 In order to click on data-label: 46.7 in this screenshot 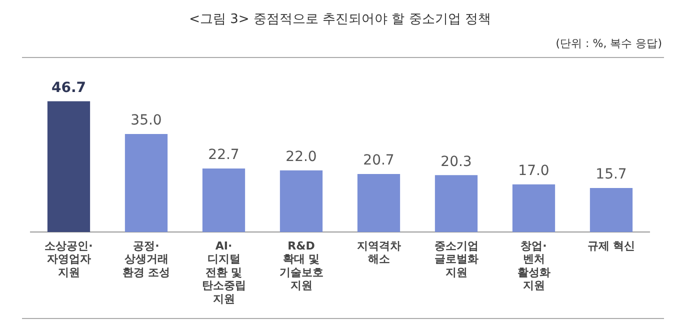, I will do `click(68, 88)`.